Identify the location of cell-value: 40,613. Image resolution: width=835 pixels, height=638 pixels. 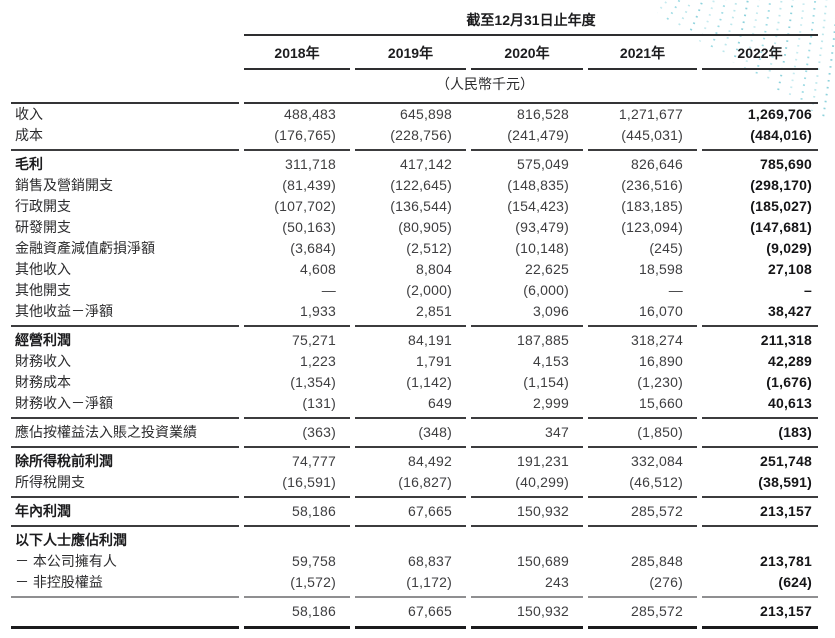
(760, 406).